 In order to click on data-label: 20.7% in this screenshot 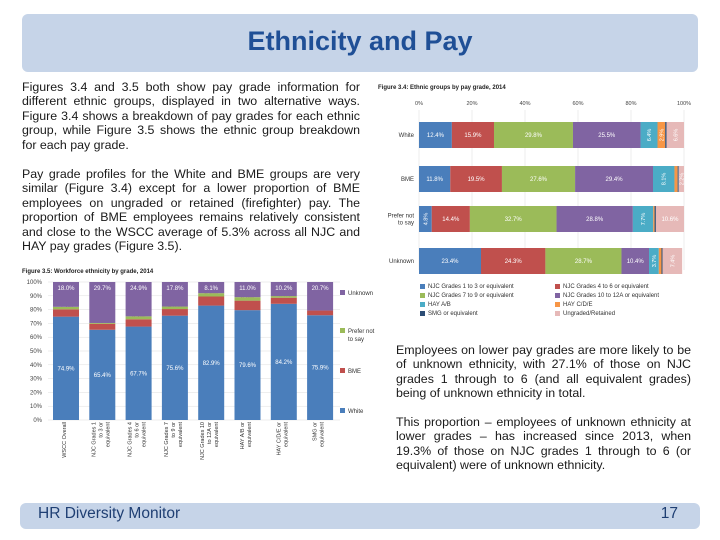, I will do `click(321, 289)`.